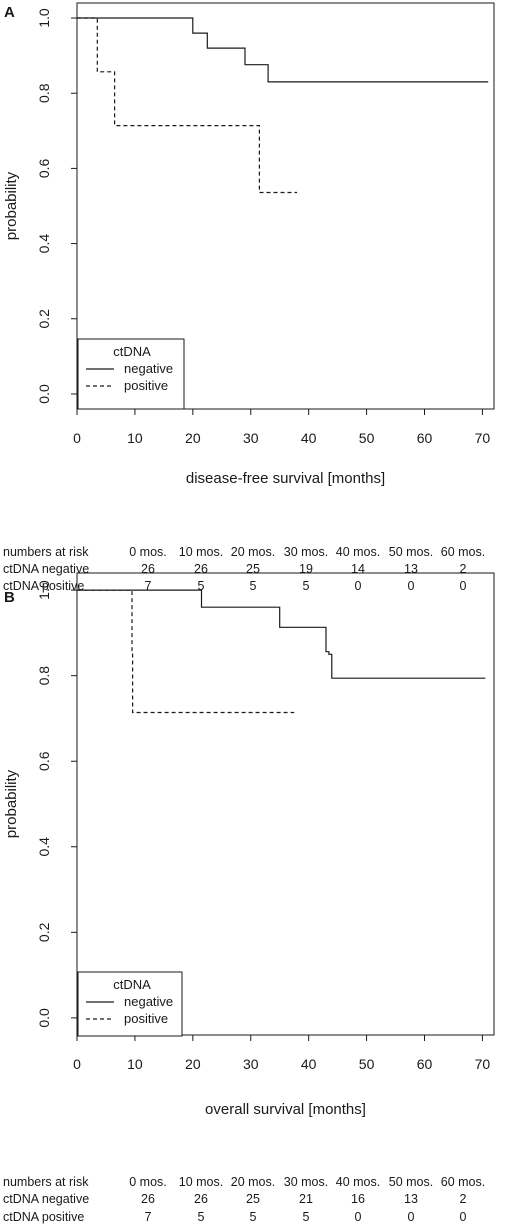 This screenshot has width=505, height=1227. I want to click on panel-a-risk-cell: 19, so click(306, 569).